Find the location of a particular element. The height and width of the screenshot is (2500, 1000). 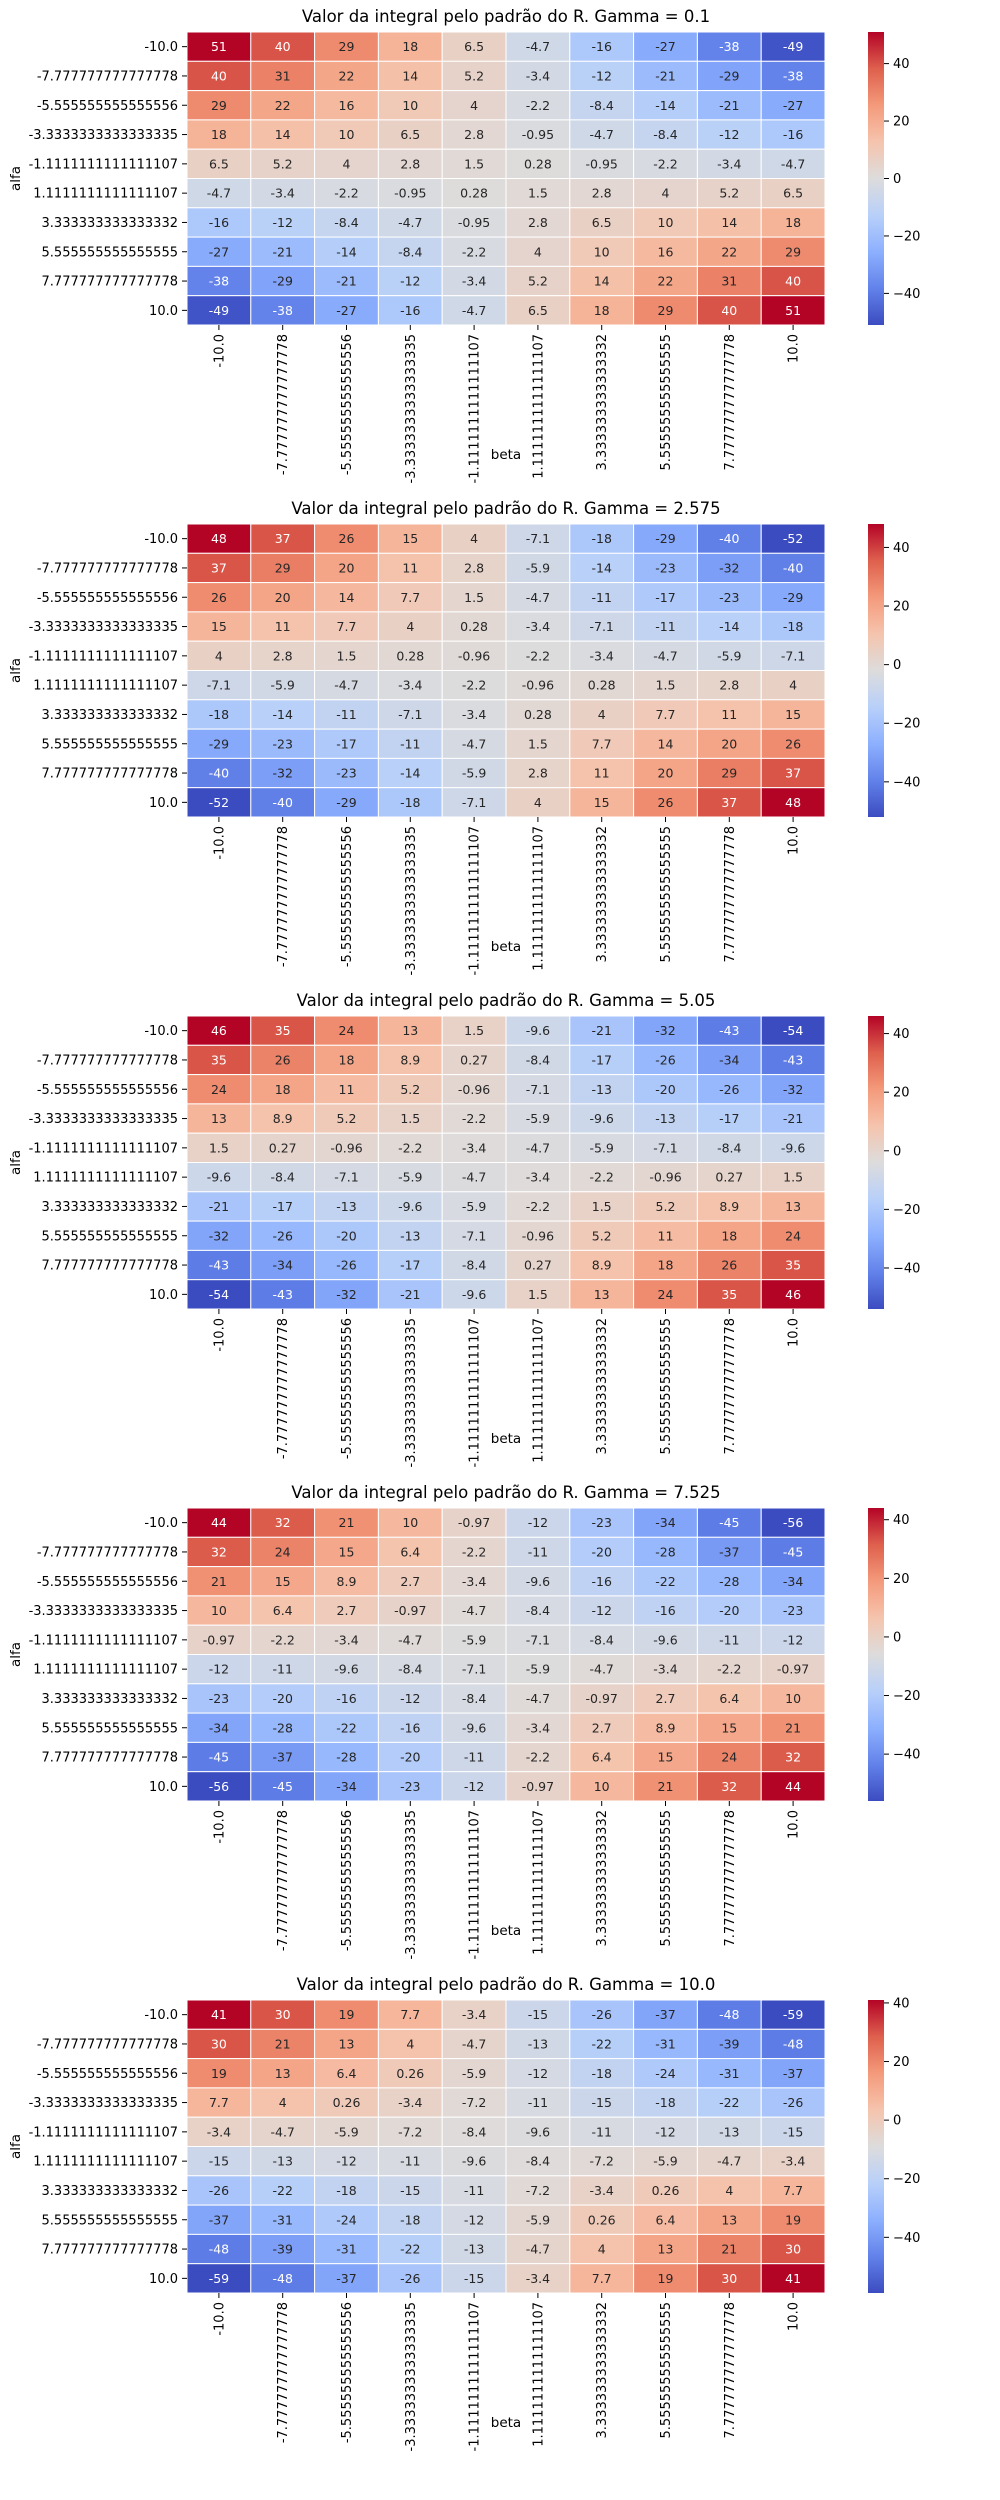

cell-value-label: 0.27 is located at coordinates (729, 1177).